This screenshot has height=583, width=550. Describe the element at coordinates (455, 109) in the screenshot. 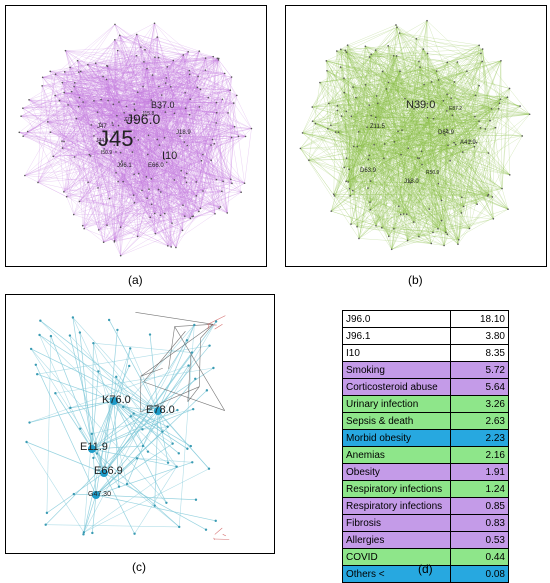

I see `node-label-E87.2: E87.2` at that location.